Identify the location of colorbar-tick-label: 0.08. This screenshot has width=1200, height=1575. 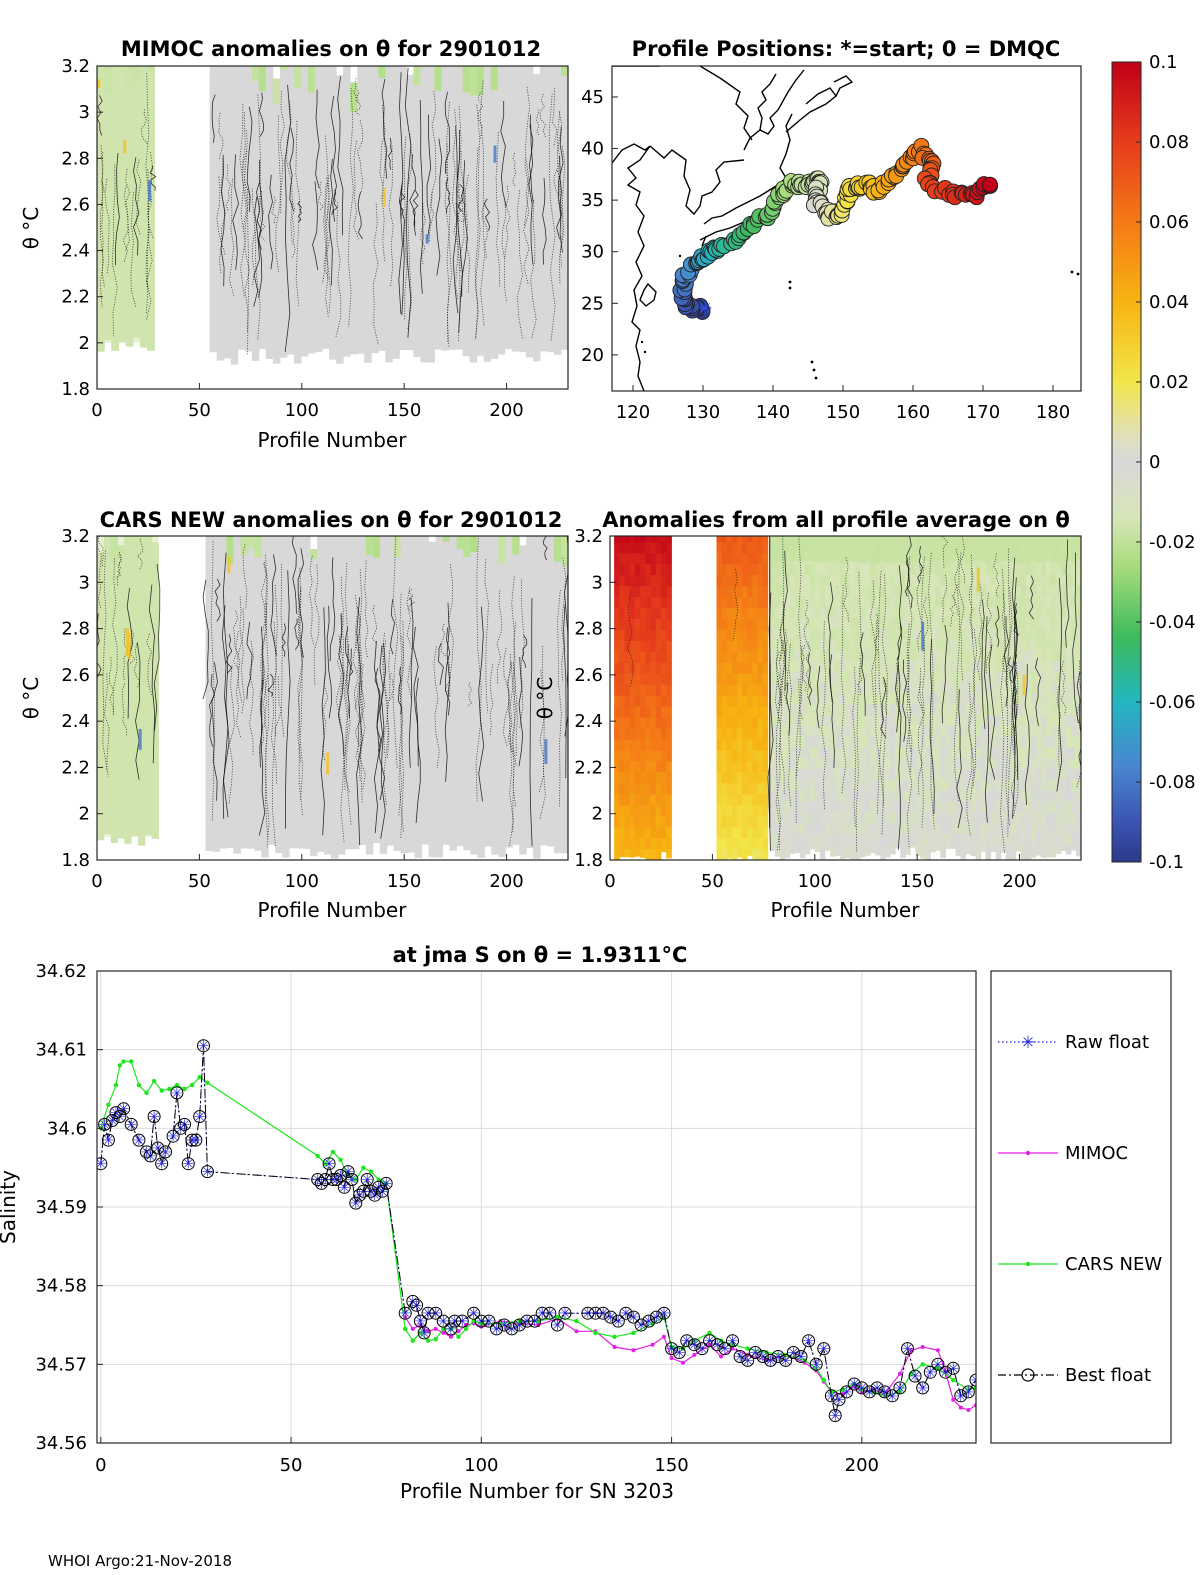
(1169, 142).